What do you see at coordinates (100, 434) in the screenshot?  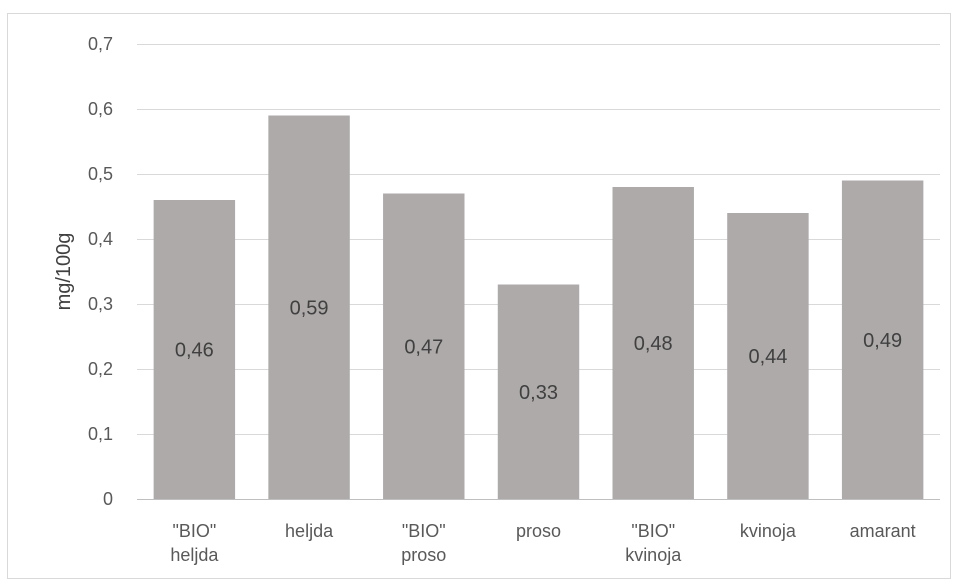 I see `y-tick-label: 0,1` at bounding box center [100, 434].